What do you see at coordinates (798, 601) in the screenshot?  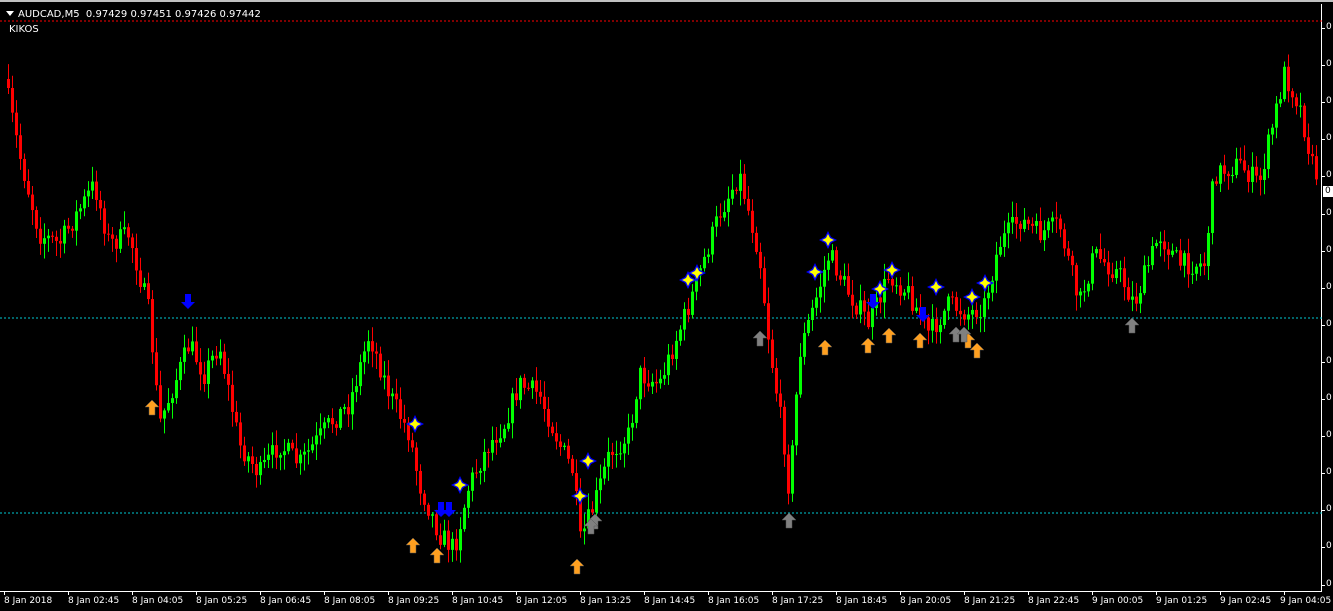 I see `time-label: 8 Jan 17:25` at bounding box center [798, 601].